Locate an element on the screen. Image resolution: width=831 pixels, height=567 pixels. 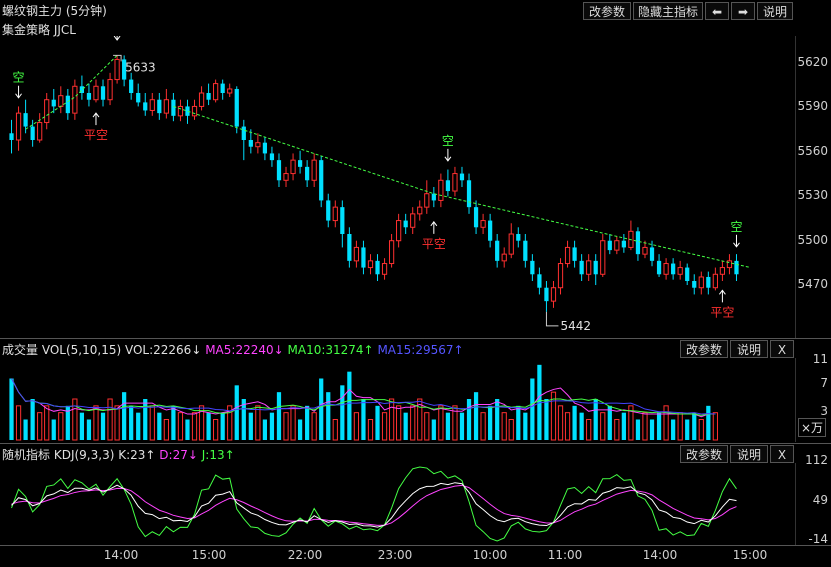
volume-ma10: MA10:31274↑ is located at coordinates (330, 350).